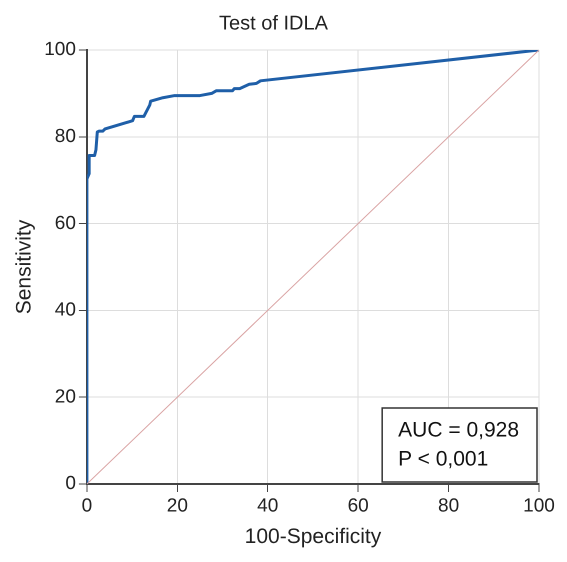 The height and width of the screenshot is (562, 567). Describe the element at coordinates (87, 506) in the screenshot. I see `x-tick-label: 0` at that location.